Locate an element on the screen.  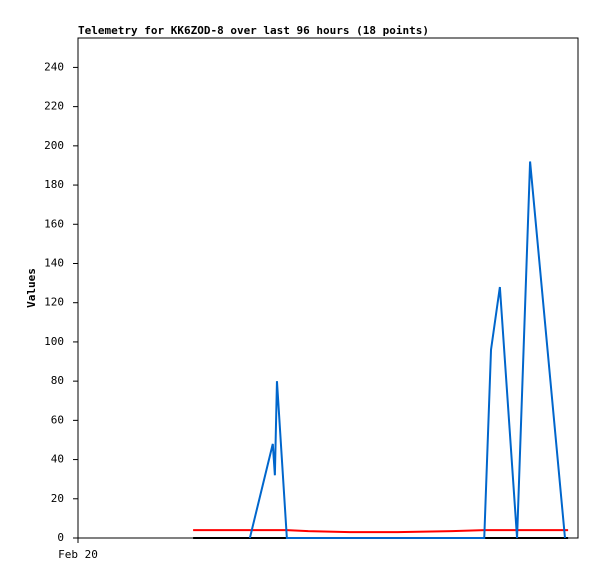
y-tick-label: 220 is located at coordinates (54, 106).